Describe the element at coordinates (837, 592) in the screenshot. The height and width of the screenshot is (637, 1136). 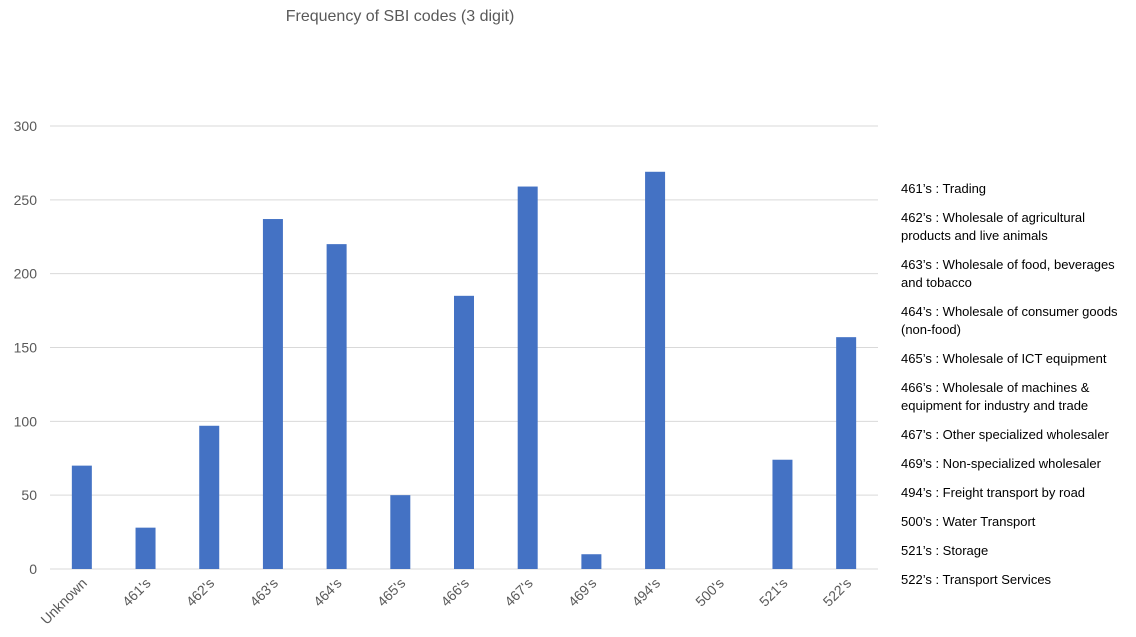
I see `x-tick-label: 522's` at that location.